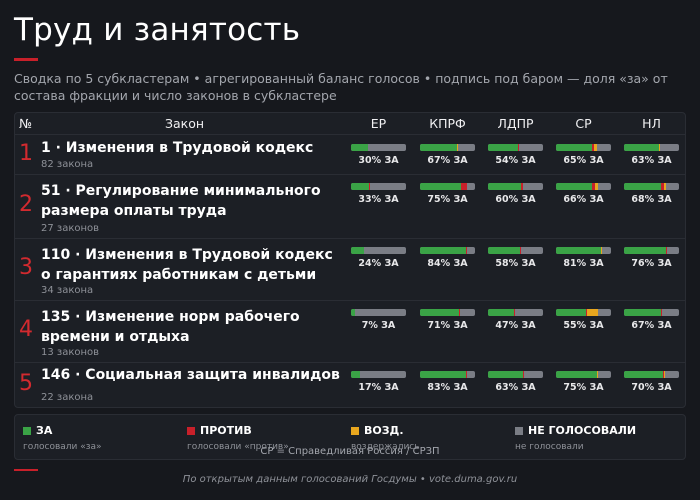 Image resolution: width=700 pixels, height=500 pixels. What do you see at coordinates (651, 160) in the screenshot?
I see `bar-label: 63% ЗА` at bounding box center [651, 160].